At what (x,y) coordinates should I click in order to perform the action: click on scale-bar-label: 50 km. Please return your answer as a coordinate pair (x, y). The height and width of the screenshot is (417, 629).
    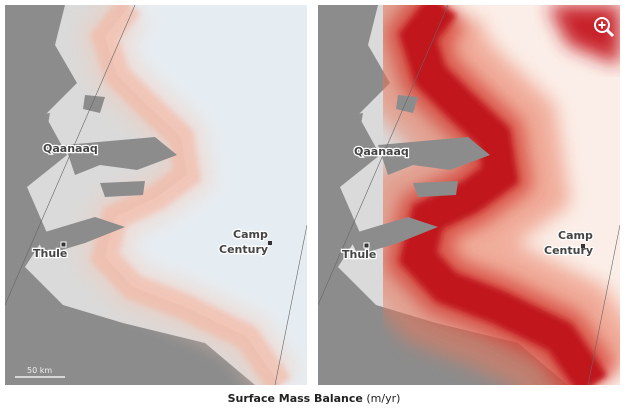
    Looking at the image, I should click on (39, 370).